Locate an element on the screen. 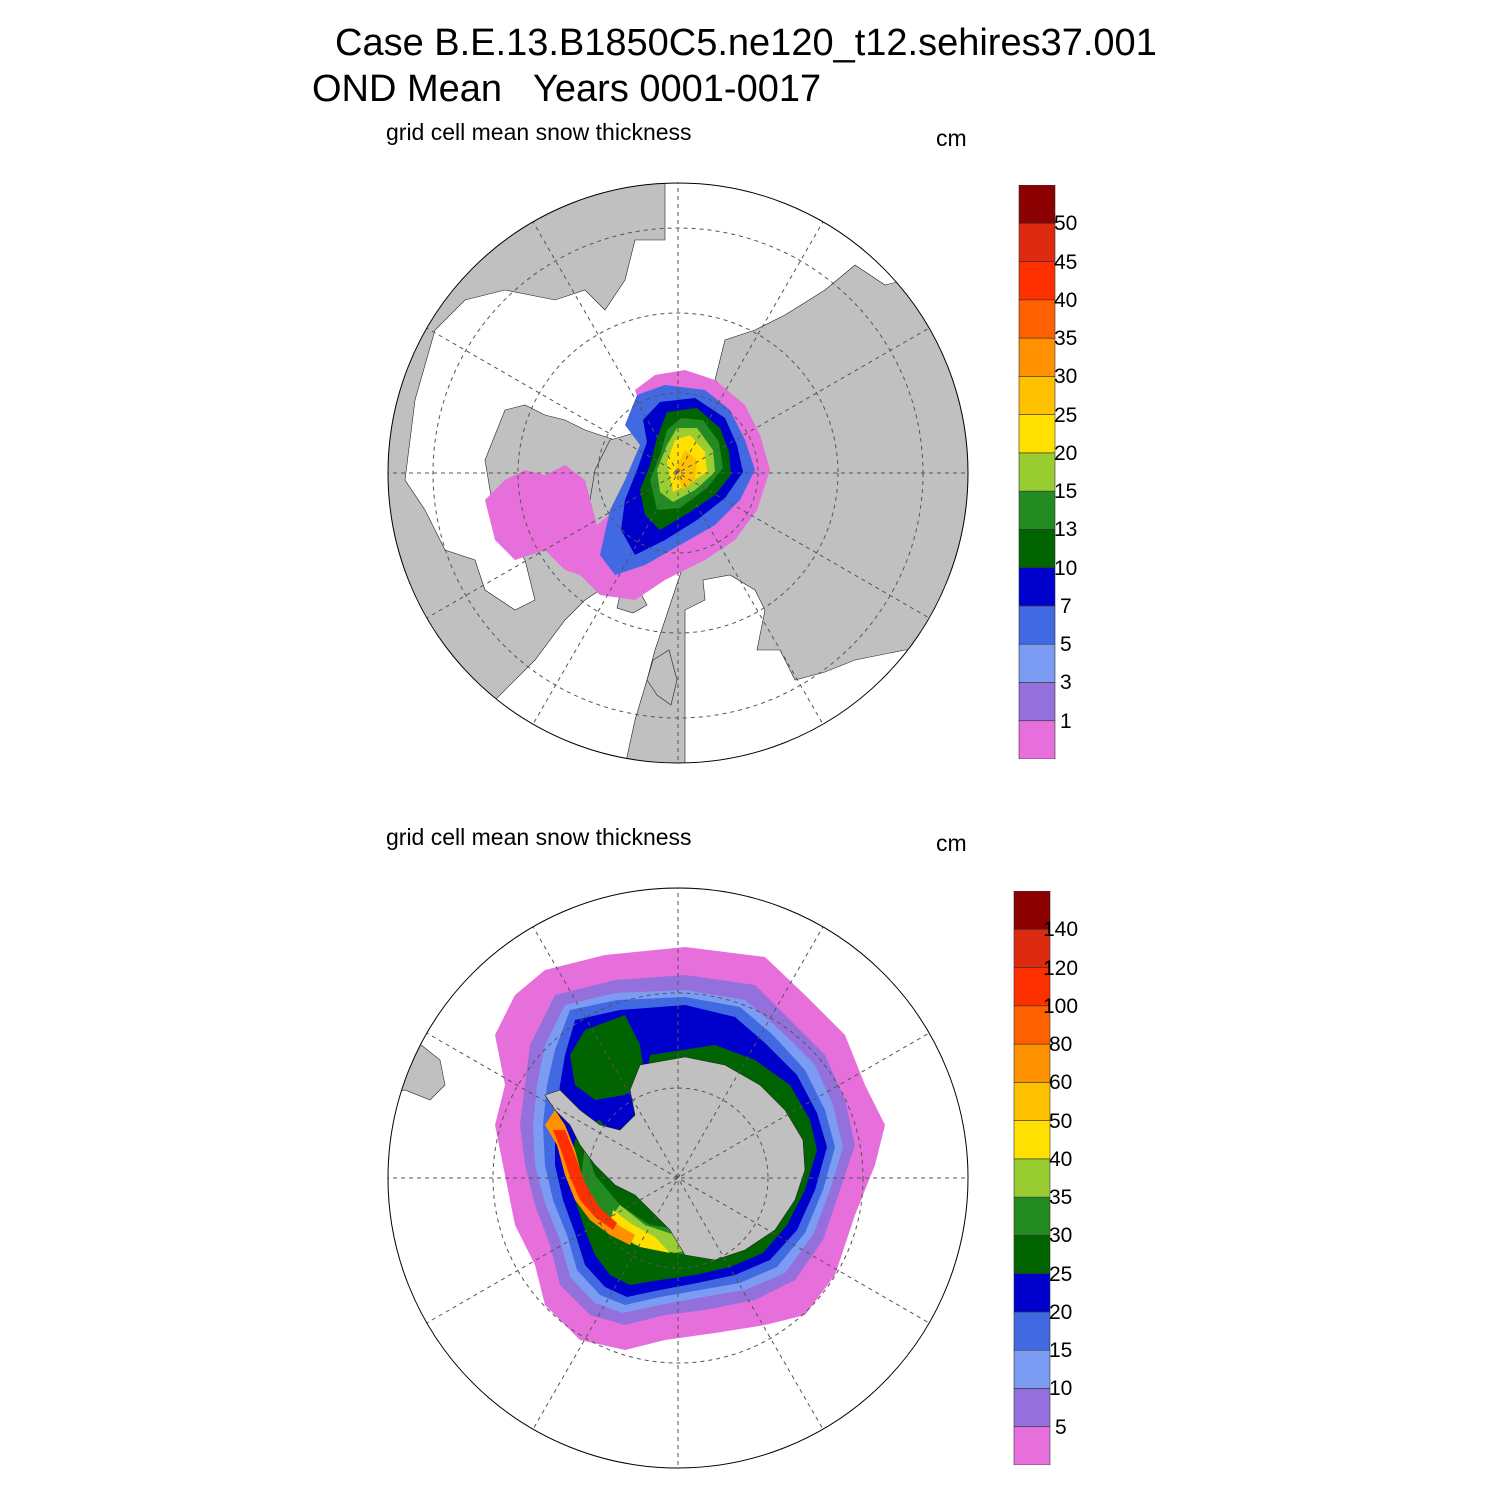 Image resolution: width=1500 pixels, height=1500 pixels. figure-subtitle: OND Mean Years 0001-0017 is located at coordinates (567, 89).